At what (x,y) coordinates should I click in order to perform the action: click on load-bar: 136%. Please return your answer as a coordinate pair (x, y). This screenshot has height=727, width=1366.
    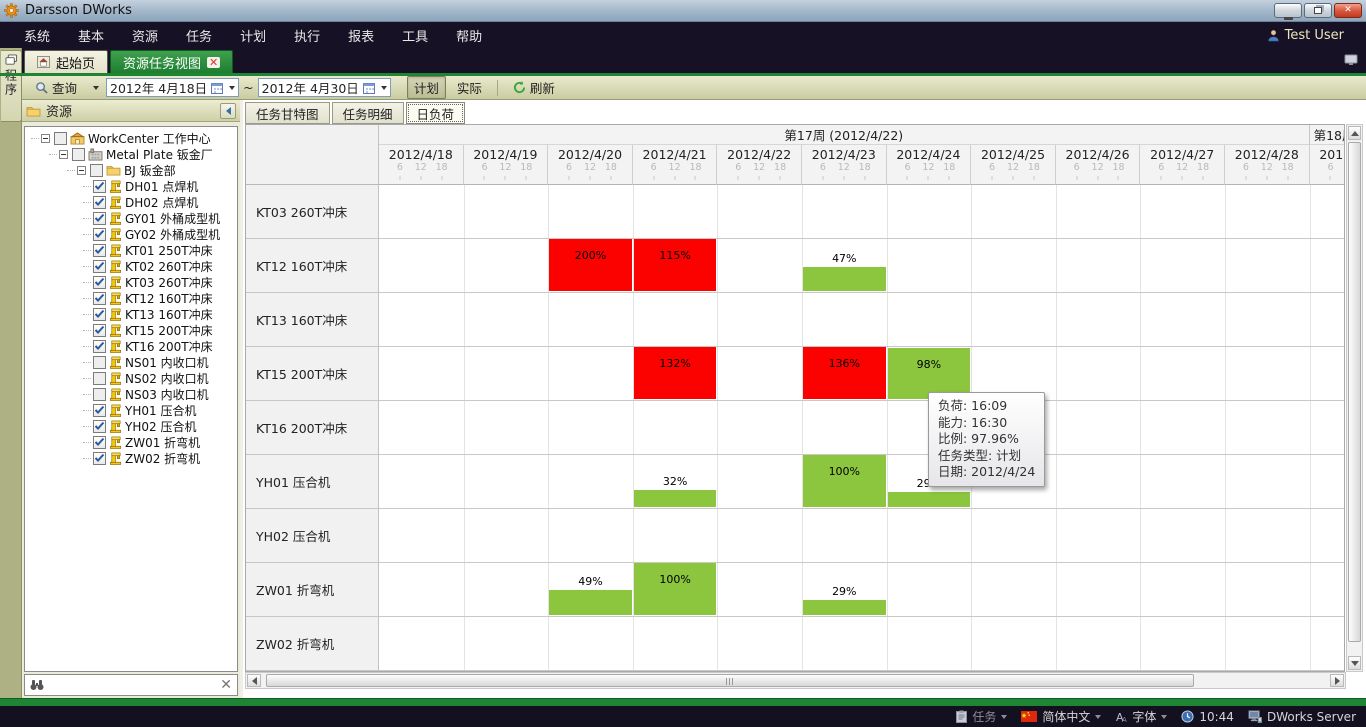
    Looking at the image, I should click on (844, 373).